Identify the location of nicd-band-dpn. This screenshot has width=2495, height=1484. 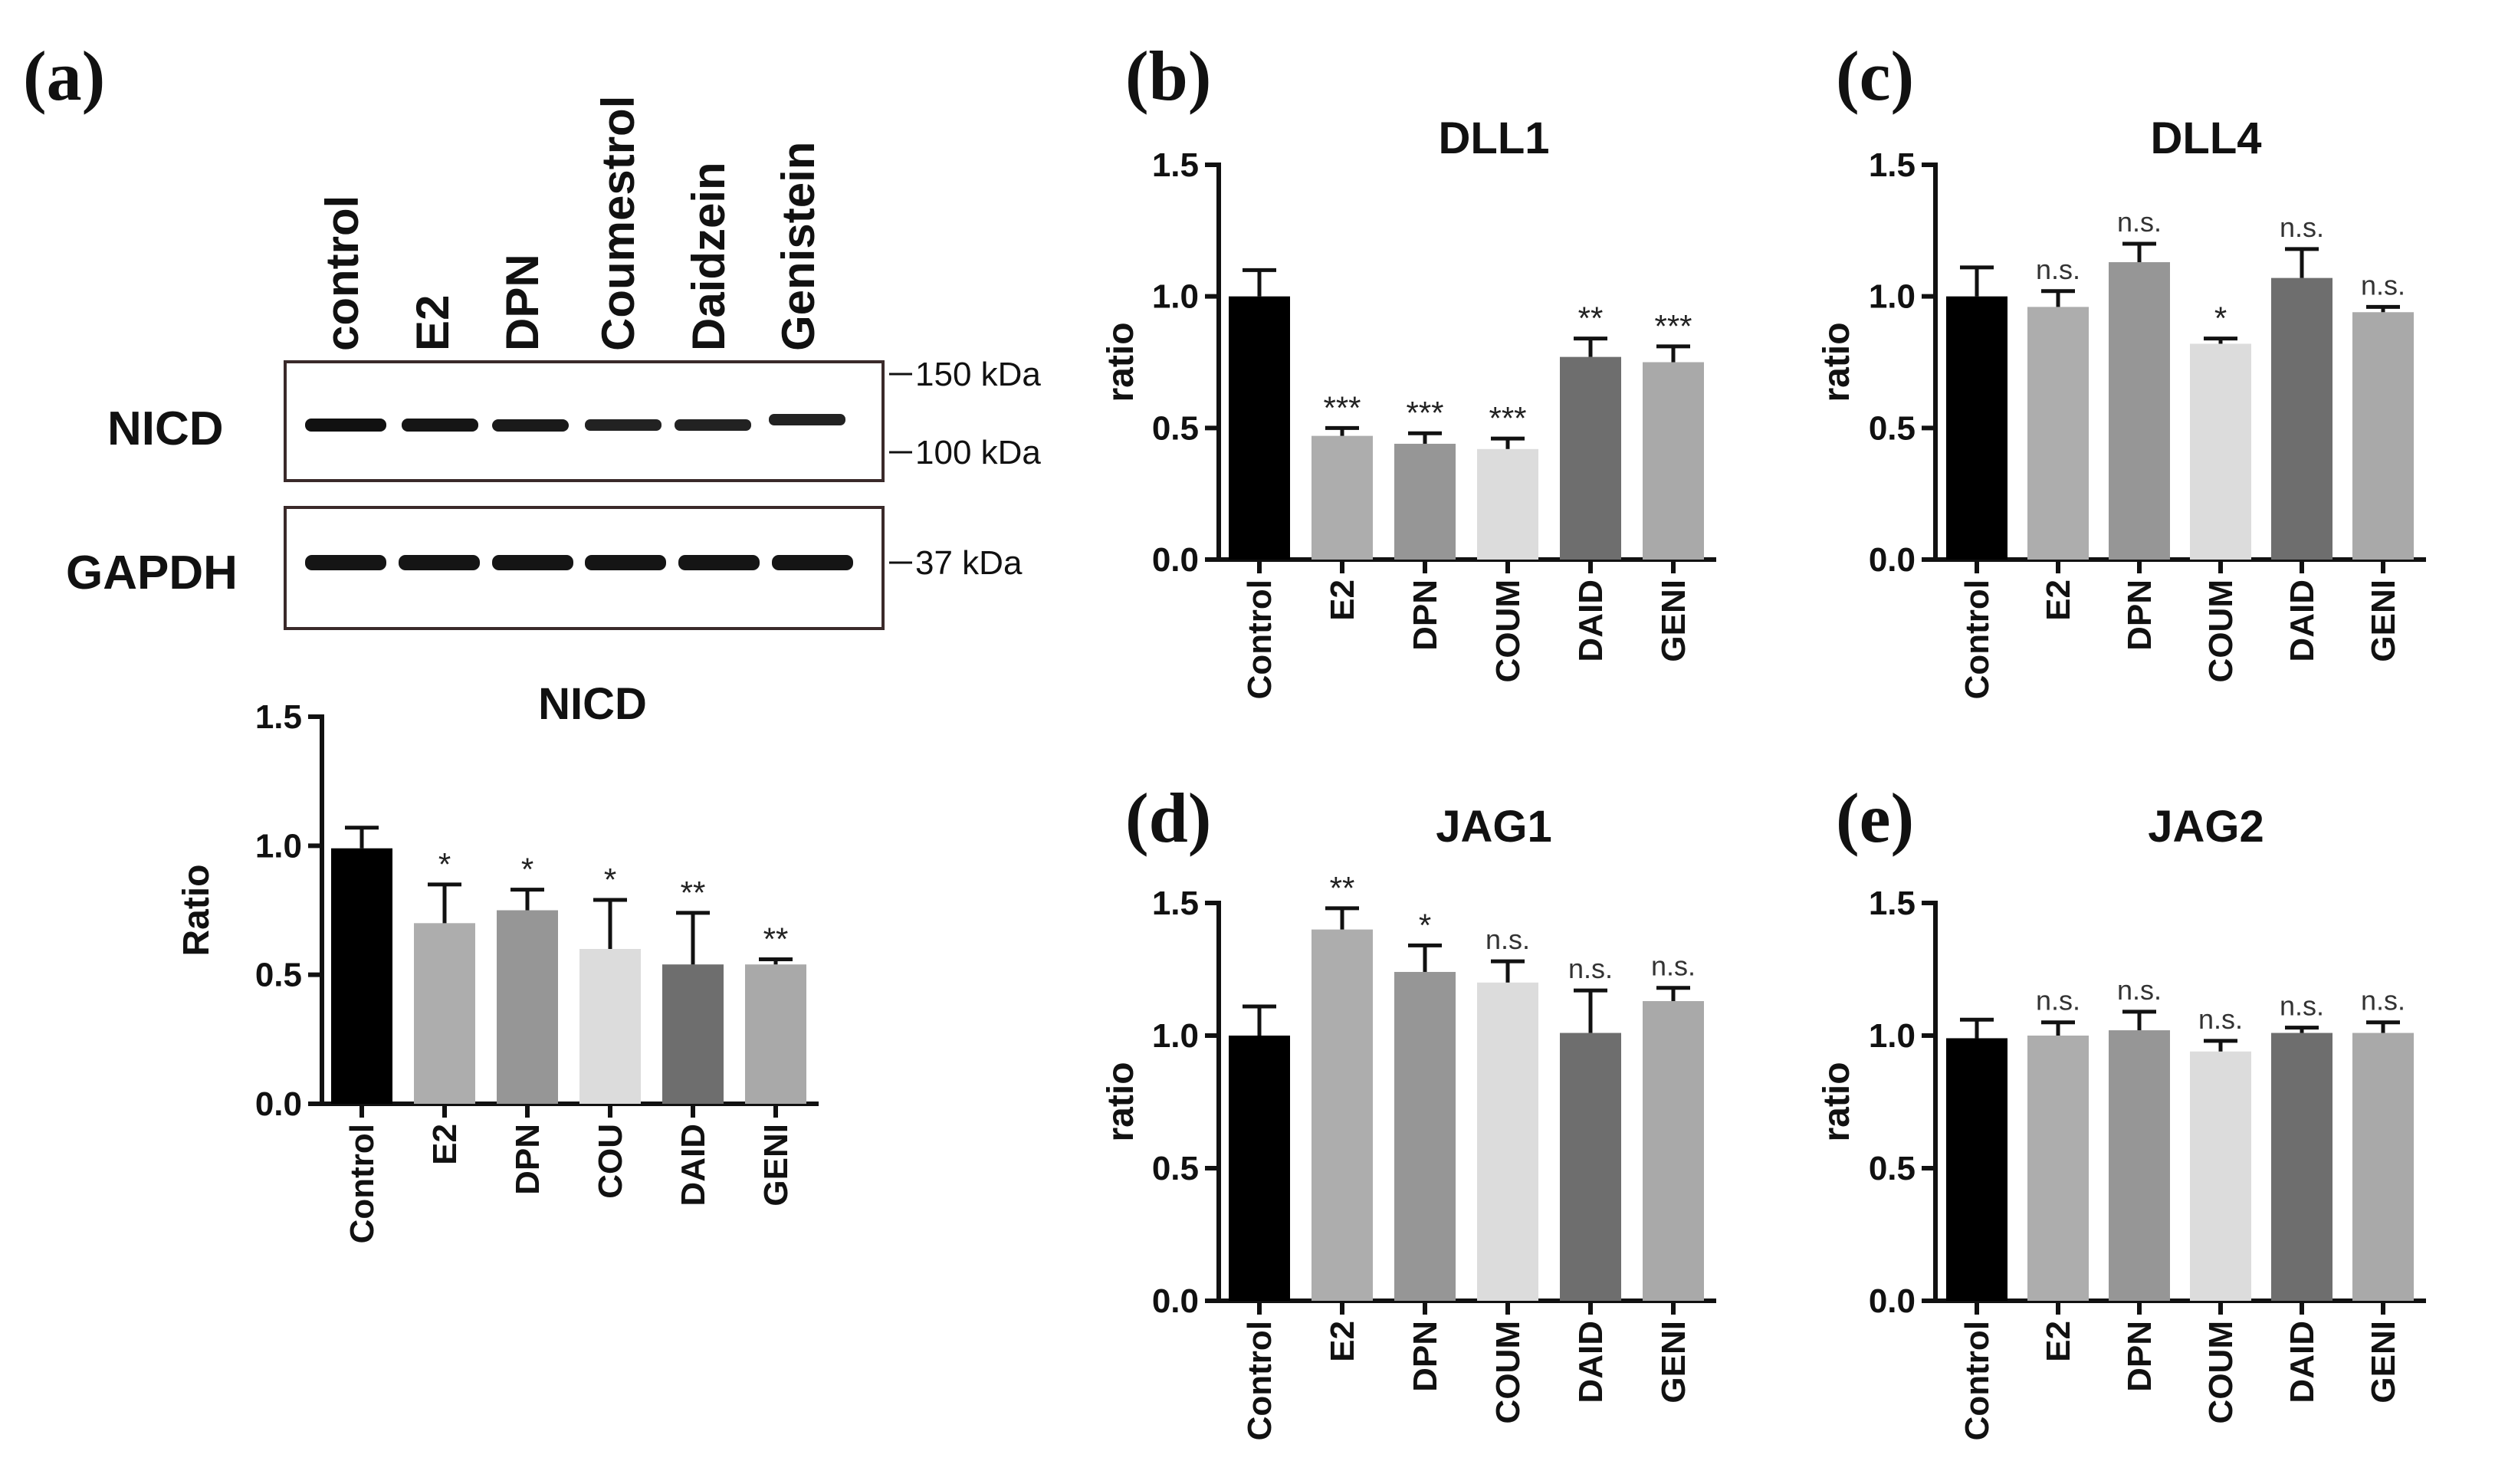
(530, 425).